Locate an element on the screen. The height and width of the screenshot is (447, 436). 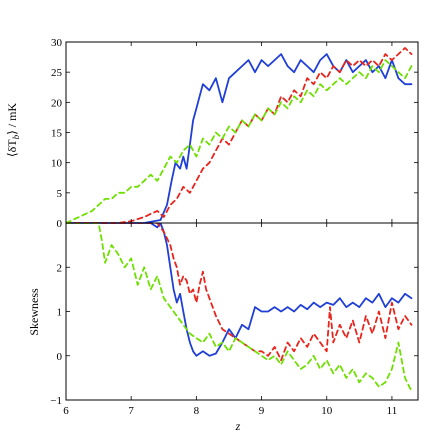
top-ytick-label: 20 is located at coordinates (57, 103).